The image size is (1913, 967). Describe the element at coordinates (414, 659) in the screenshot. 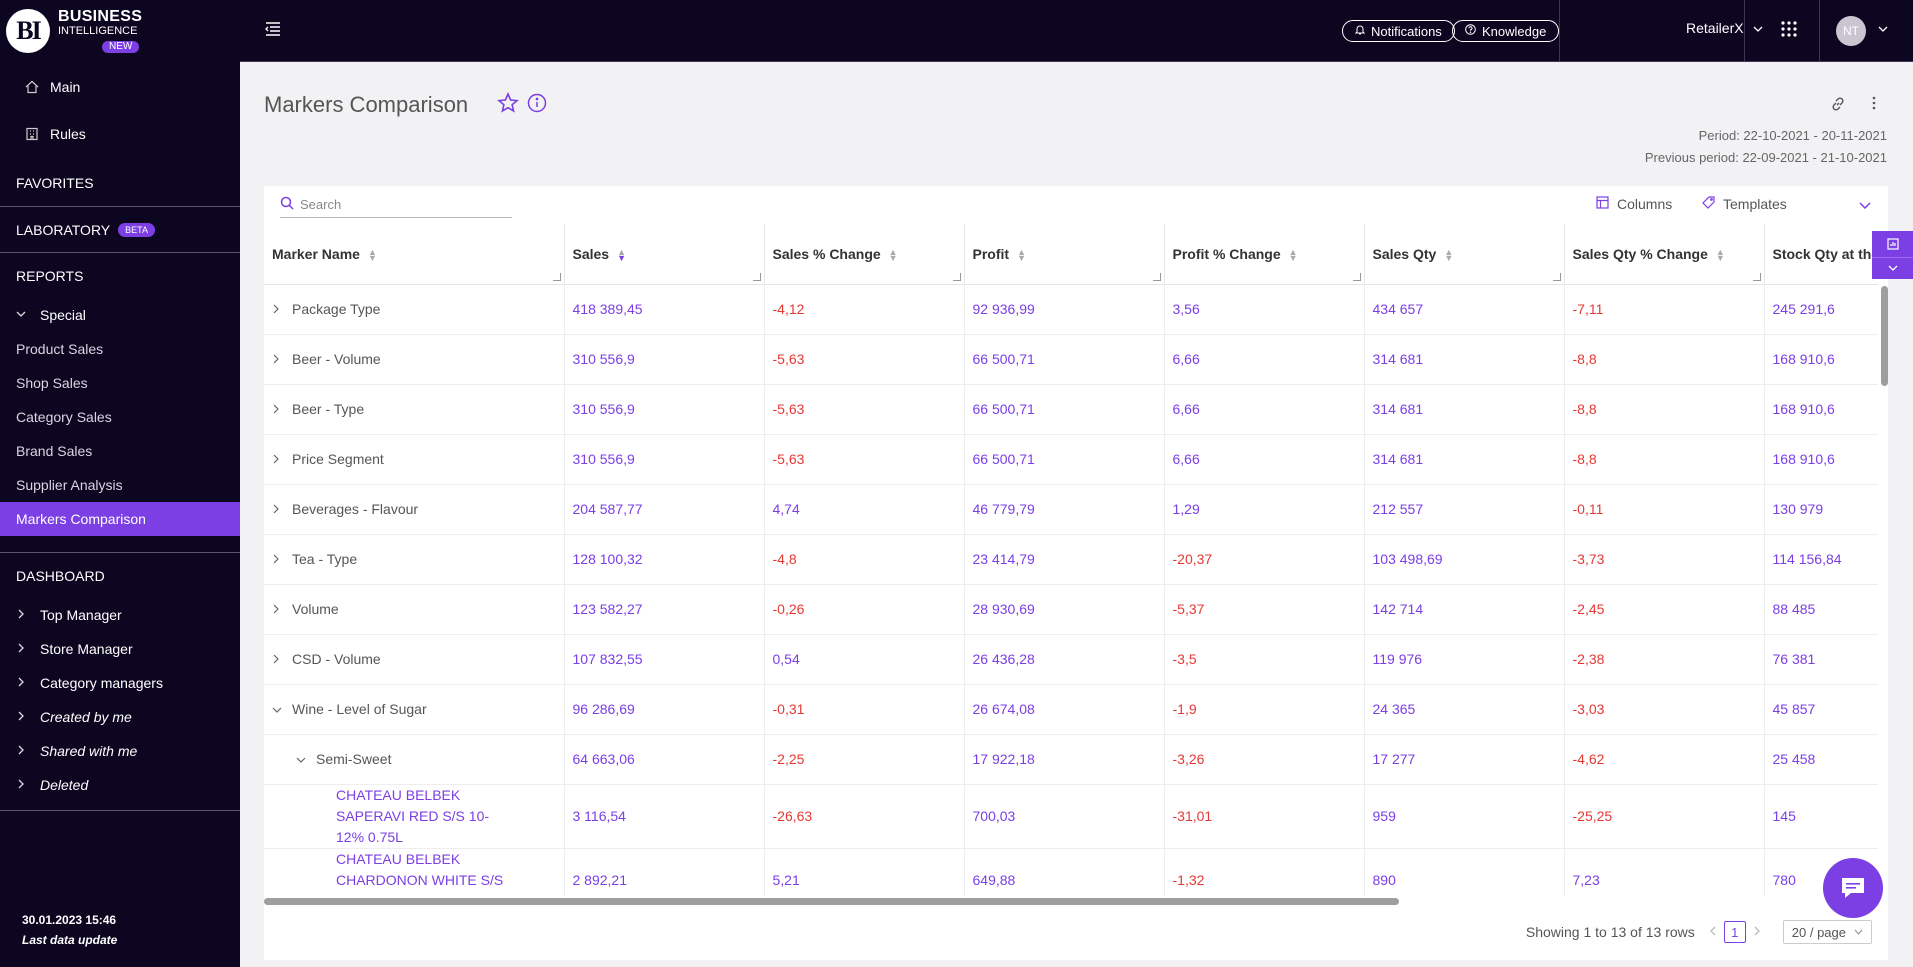

I see `marker-name-cell: CSD - Volume` at that location.